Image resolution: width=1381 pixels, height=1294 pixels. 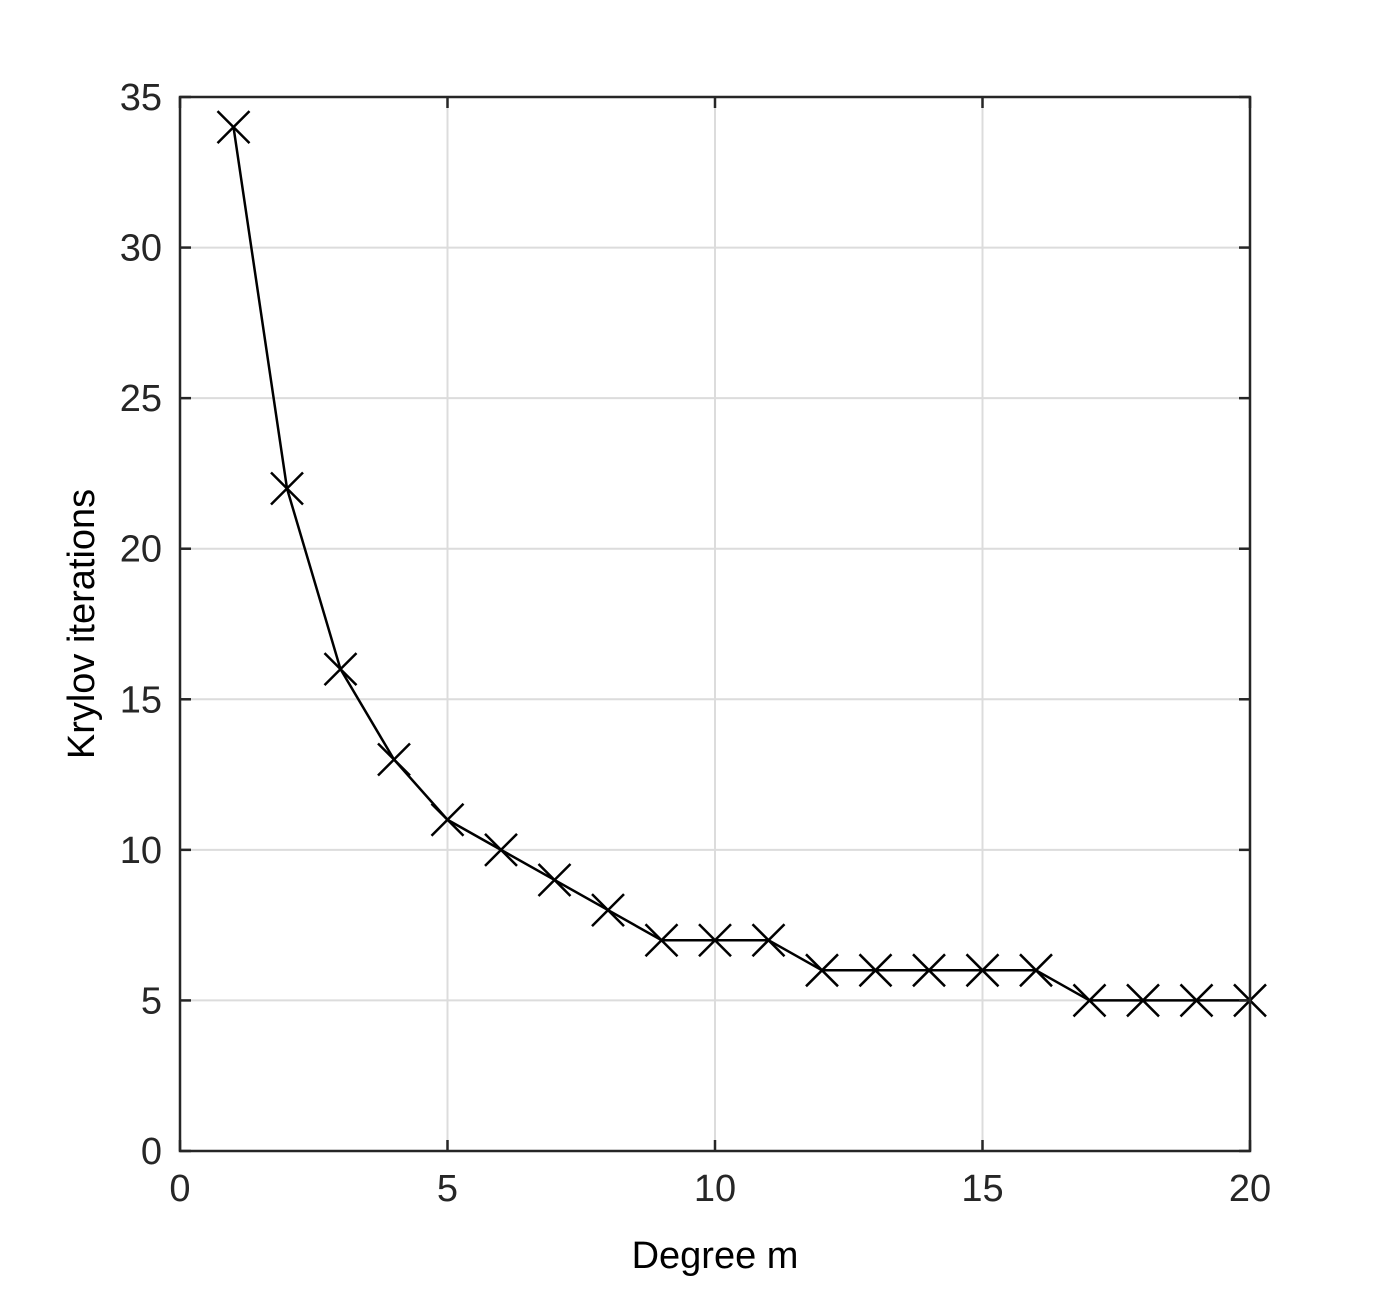 What do you see at coordinates (82, 624) in the screenshot?
I see `y-axis-label: Krylov iterations` at bounding box center [82, 624].